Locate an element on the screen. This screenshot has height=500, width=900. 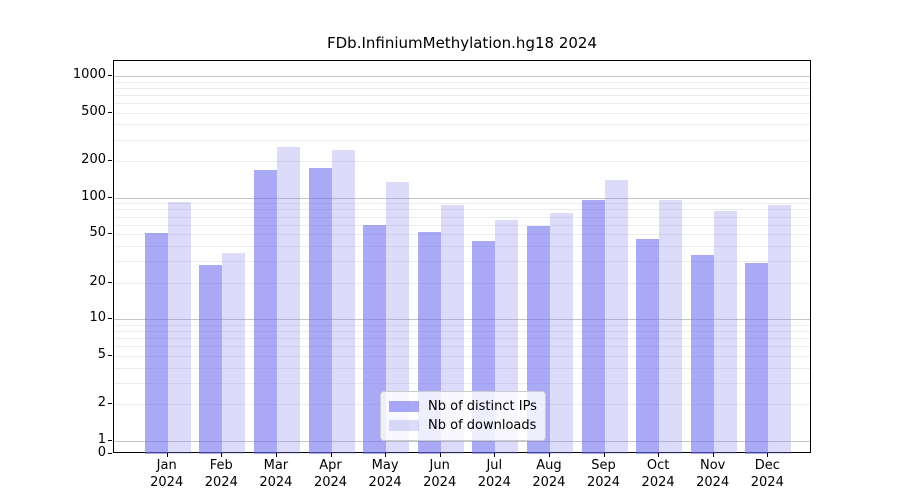
x-tick-label: Oct 2024 is located at coordinates (658, 474).